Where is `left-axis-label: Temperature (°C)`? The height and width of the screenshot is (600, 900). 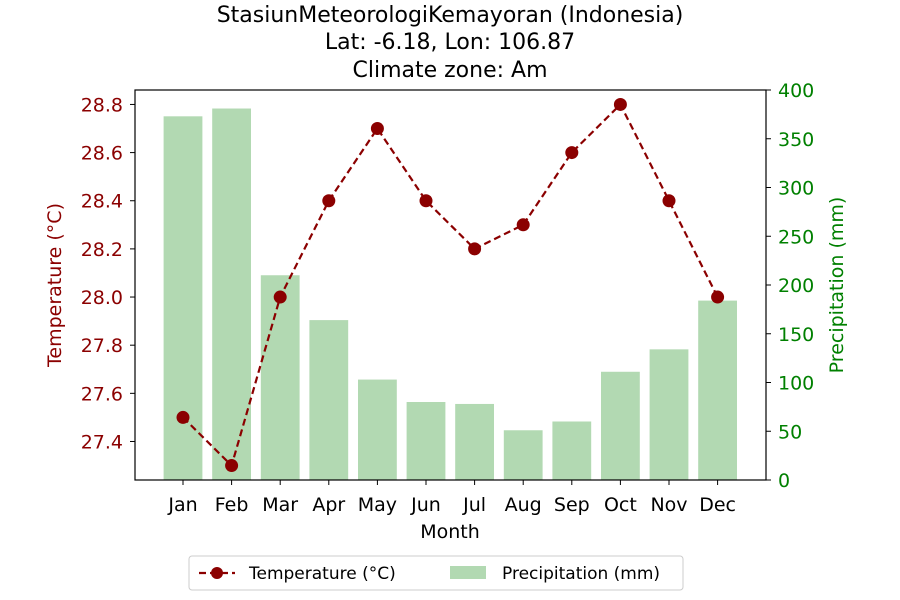
left-axis-label: Temperature (°C) is located at coordinates (55, 285).